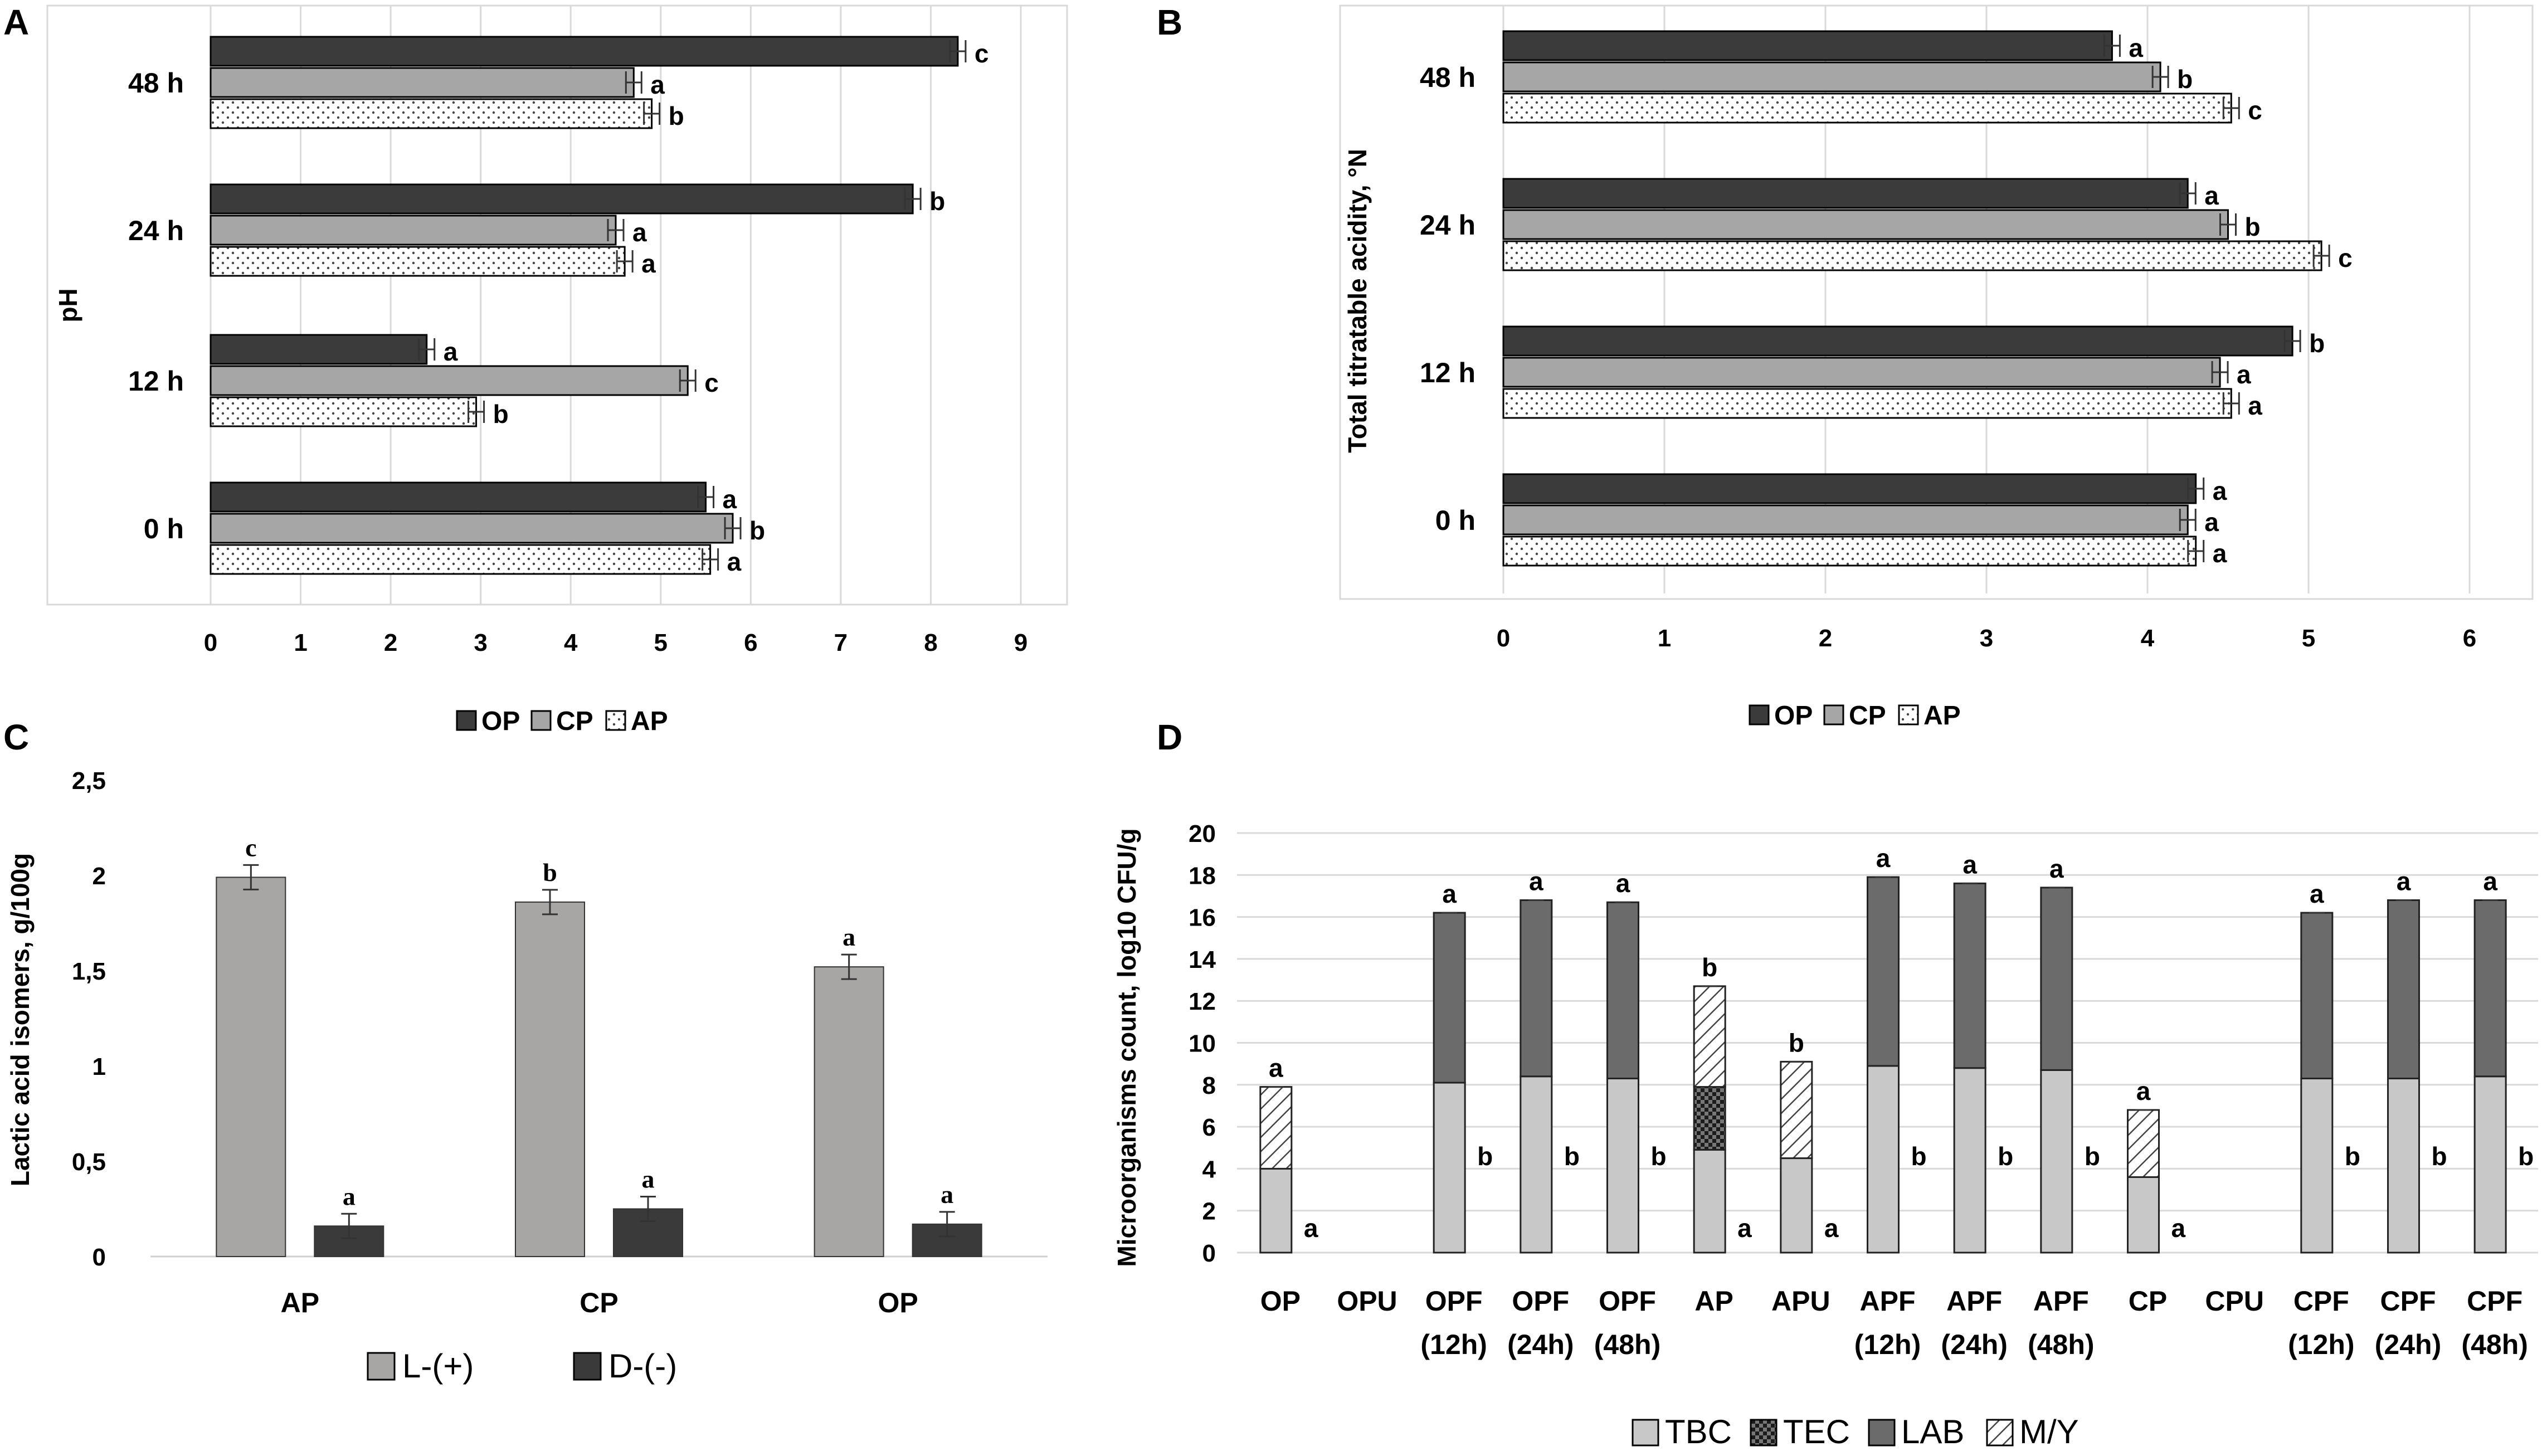 Image resolution: width=2542 pixels, height=1456 pixels. What do you see at coordinates (1503, 638) in the screenshot?
I see `x-tick-label: 0` at bounding box center [1503, 638].